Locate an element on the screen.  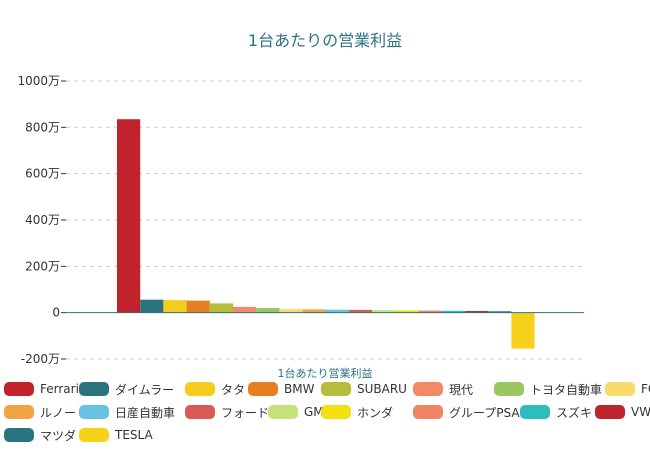
legend-item-2: タタ is located at coordinates (215, 389).